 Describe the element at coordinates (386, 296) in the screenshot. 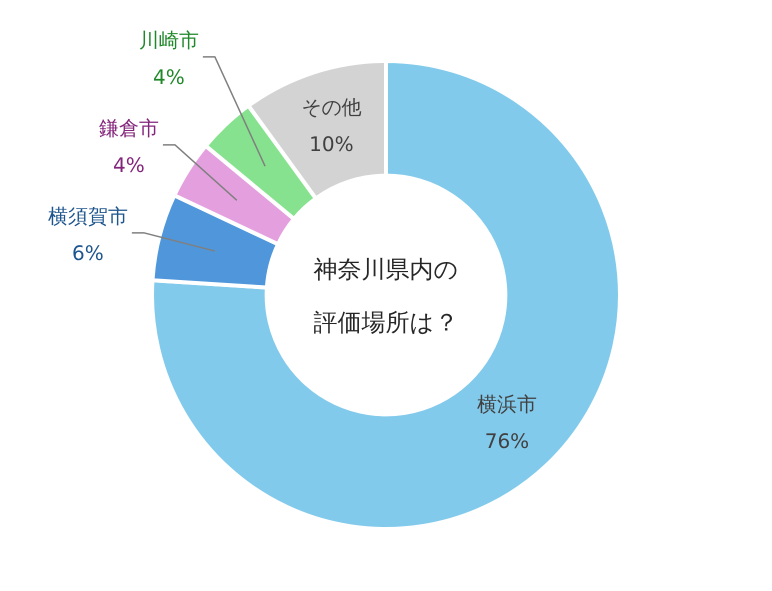

I see `text: 神奈川県内の評価場所は？` at that location.